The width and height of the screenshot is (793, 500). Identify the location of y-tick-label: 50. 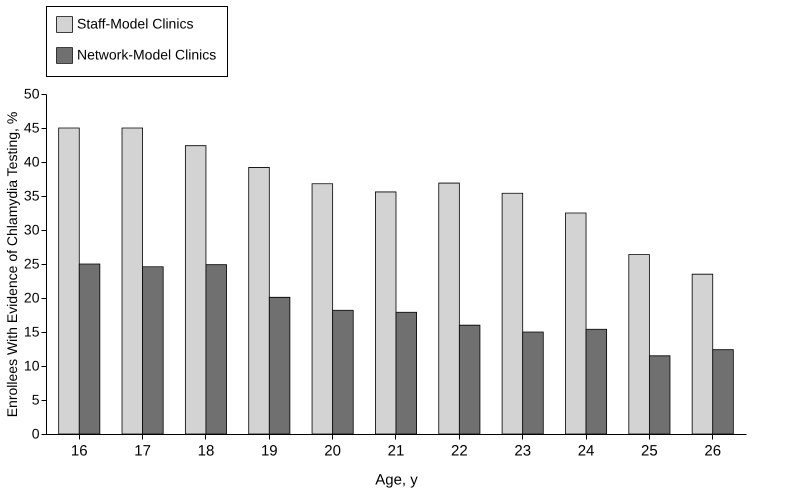
(32, 94).